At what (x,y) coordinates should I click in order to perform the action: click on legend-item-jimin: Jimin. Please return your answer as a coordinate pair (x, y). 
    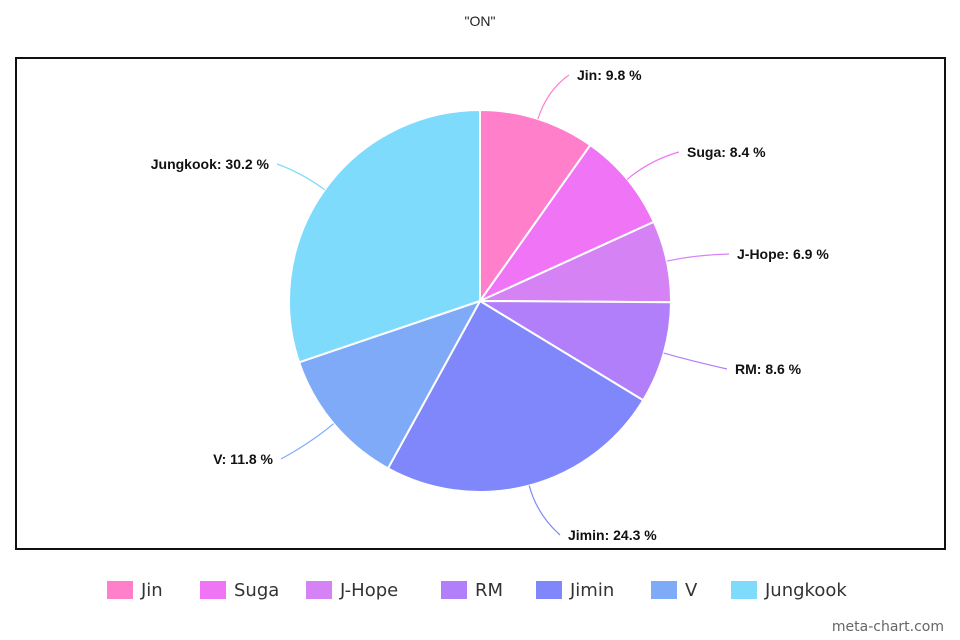
    Looking at the image, I should click on (575, 590).